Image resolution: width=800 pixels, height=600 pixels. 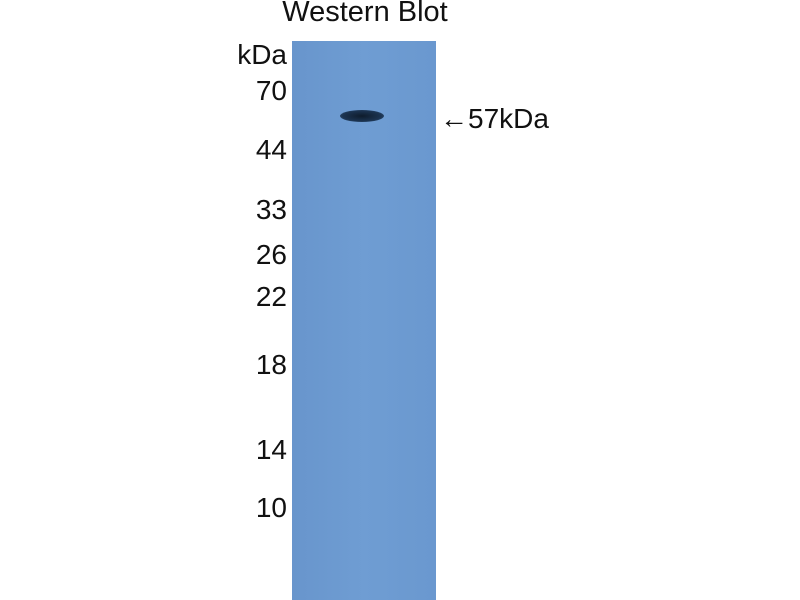 I want to click on marker-70: 70, so click(x=271, y=90).